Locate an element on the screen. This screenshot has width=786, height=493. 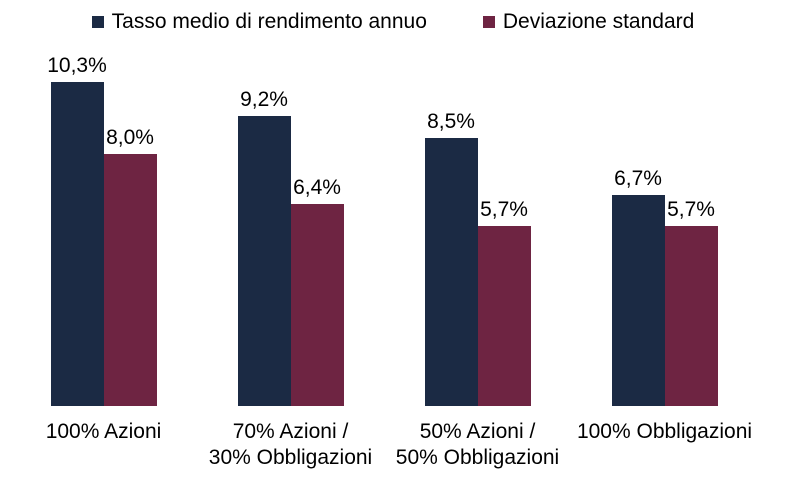
category-label: 100% Obbligazioni is located at coordinates (664, 431).